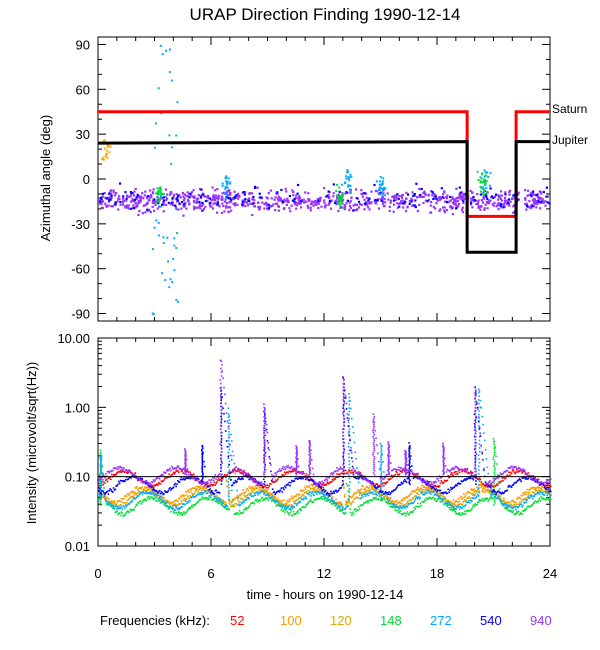 This screenshot has width=600, height=650. What do you see at coordinates (177, 233) in the screenshot?
I see `azimuth-point-272khz` at bounding box center [177, 233].